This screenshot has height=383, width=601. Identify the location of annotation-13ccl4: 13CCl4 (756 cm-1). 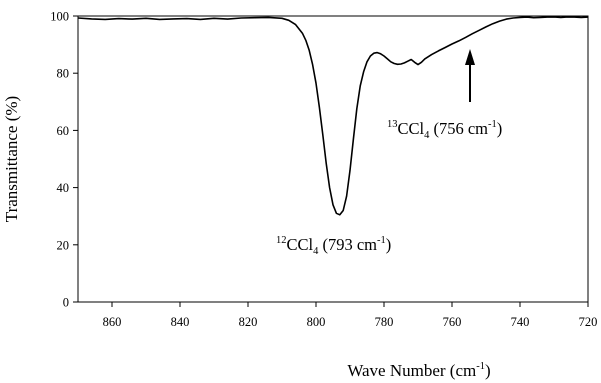
(444, 130).